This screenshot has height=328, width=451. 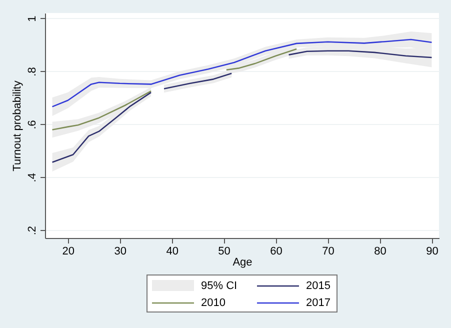 What do you see at coordinates (219, 286) in the screenshot?
I see `text: 95% CI` at bounding box center [219, 286].